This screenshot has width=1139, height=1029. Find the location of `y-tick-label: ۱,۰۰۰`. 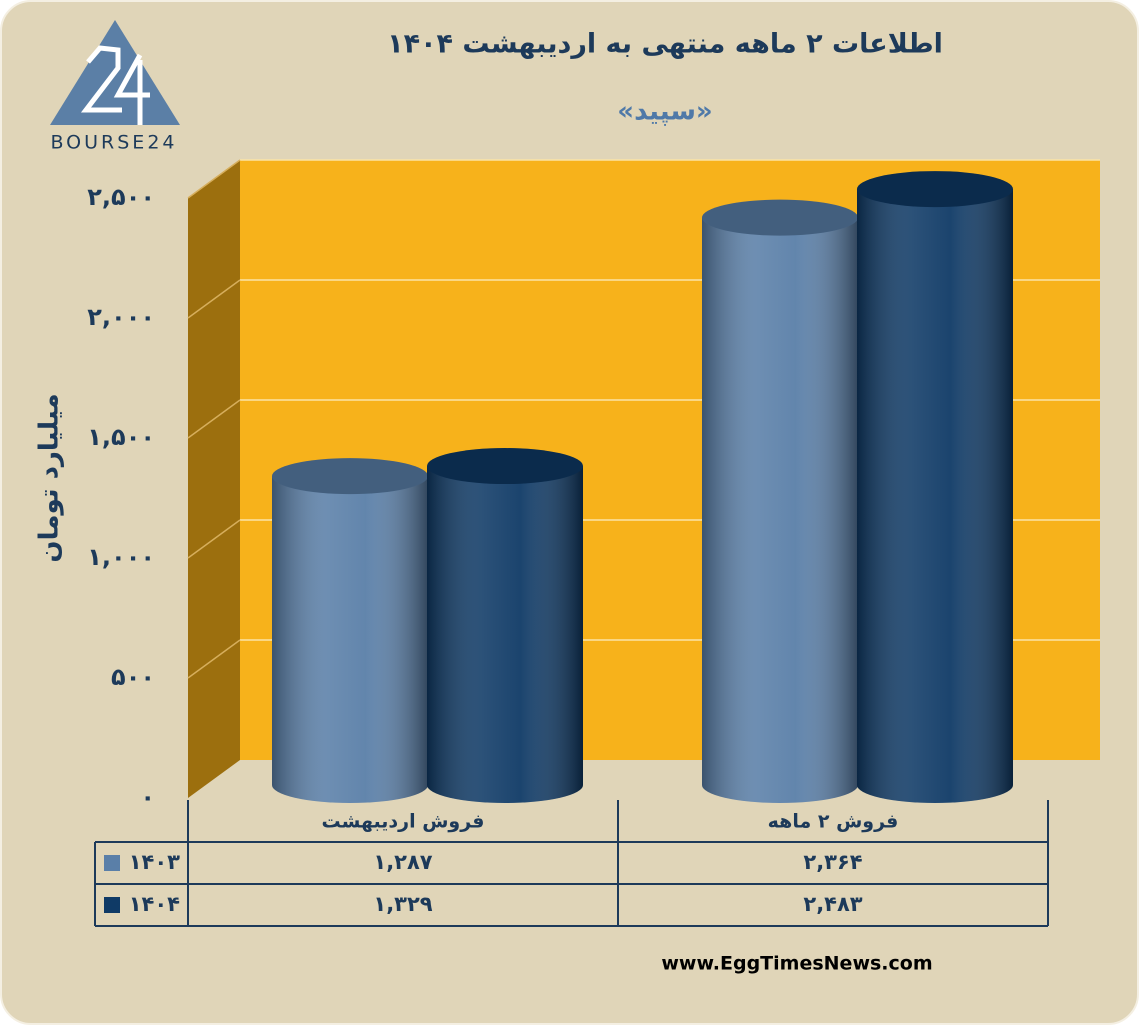

y-tick-label: ۱,۰۰۰ is located at coordinates (121, 557).